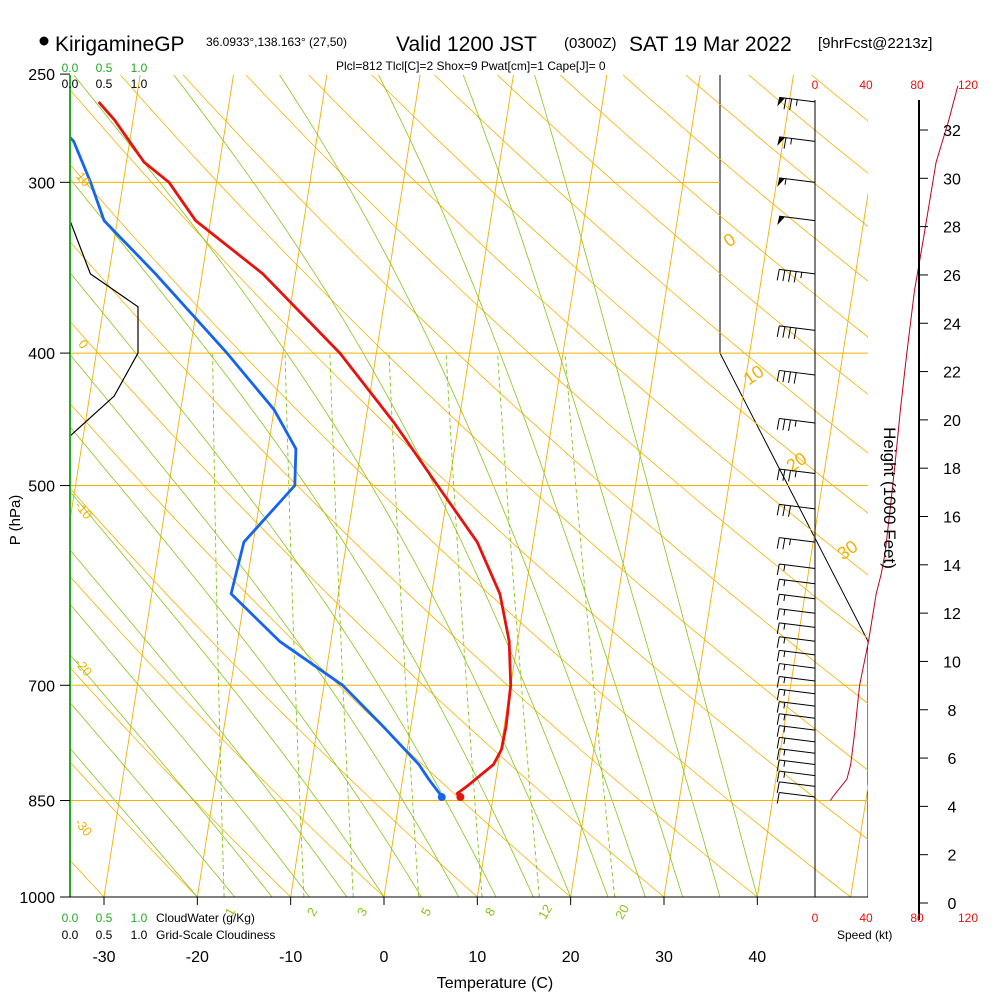 The width and height of the screenshot is (1000, 1000). What do you see at coordinates (84, 827) in the screenshot?
I see `isotherm-label: -30` at bounding box center [84, 827].